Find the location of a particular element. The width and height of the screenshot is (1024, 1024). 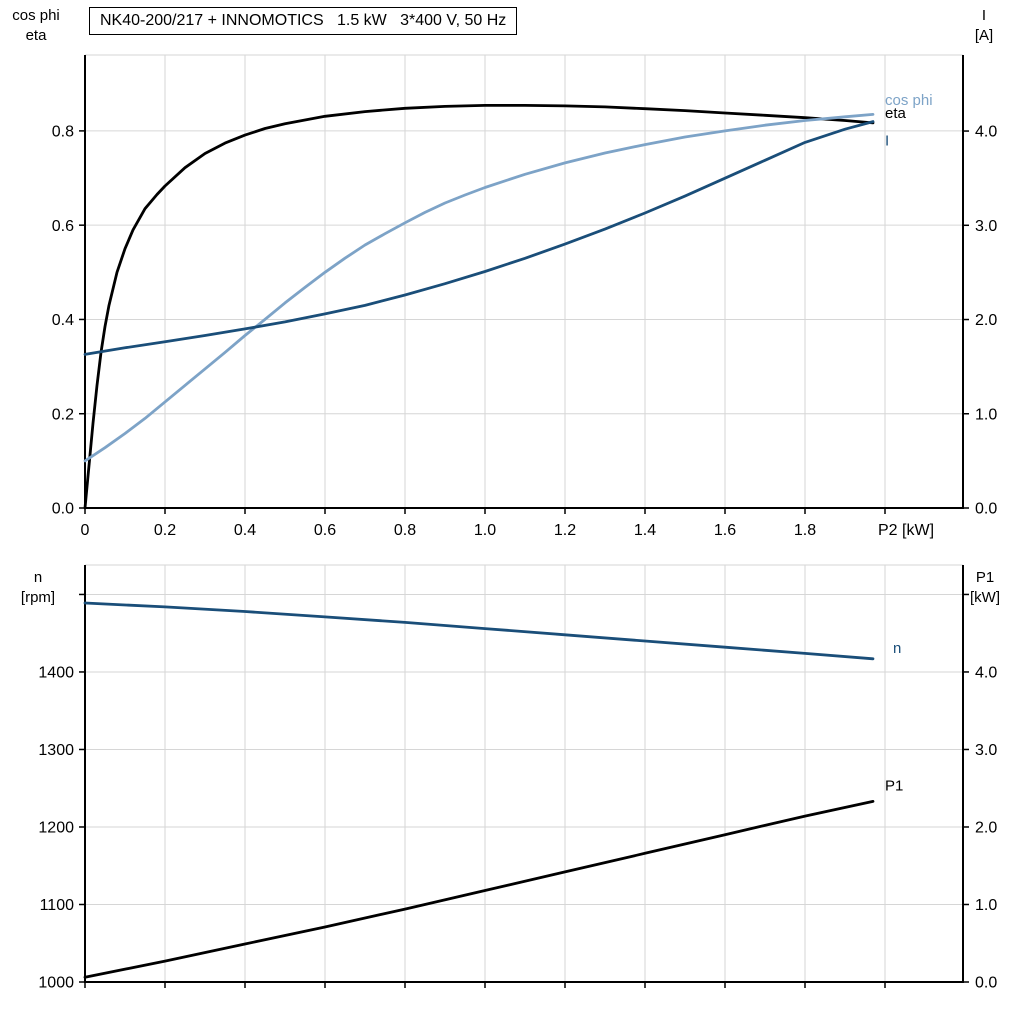

top-chart-right-axis-title: I [A] is located at coordinates (984, 26).